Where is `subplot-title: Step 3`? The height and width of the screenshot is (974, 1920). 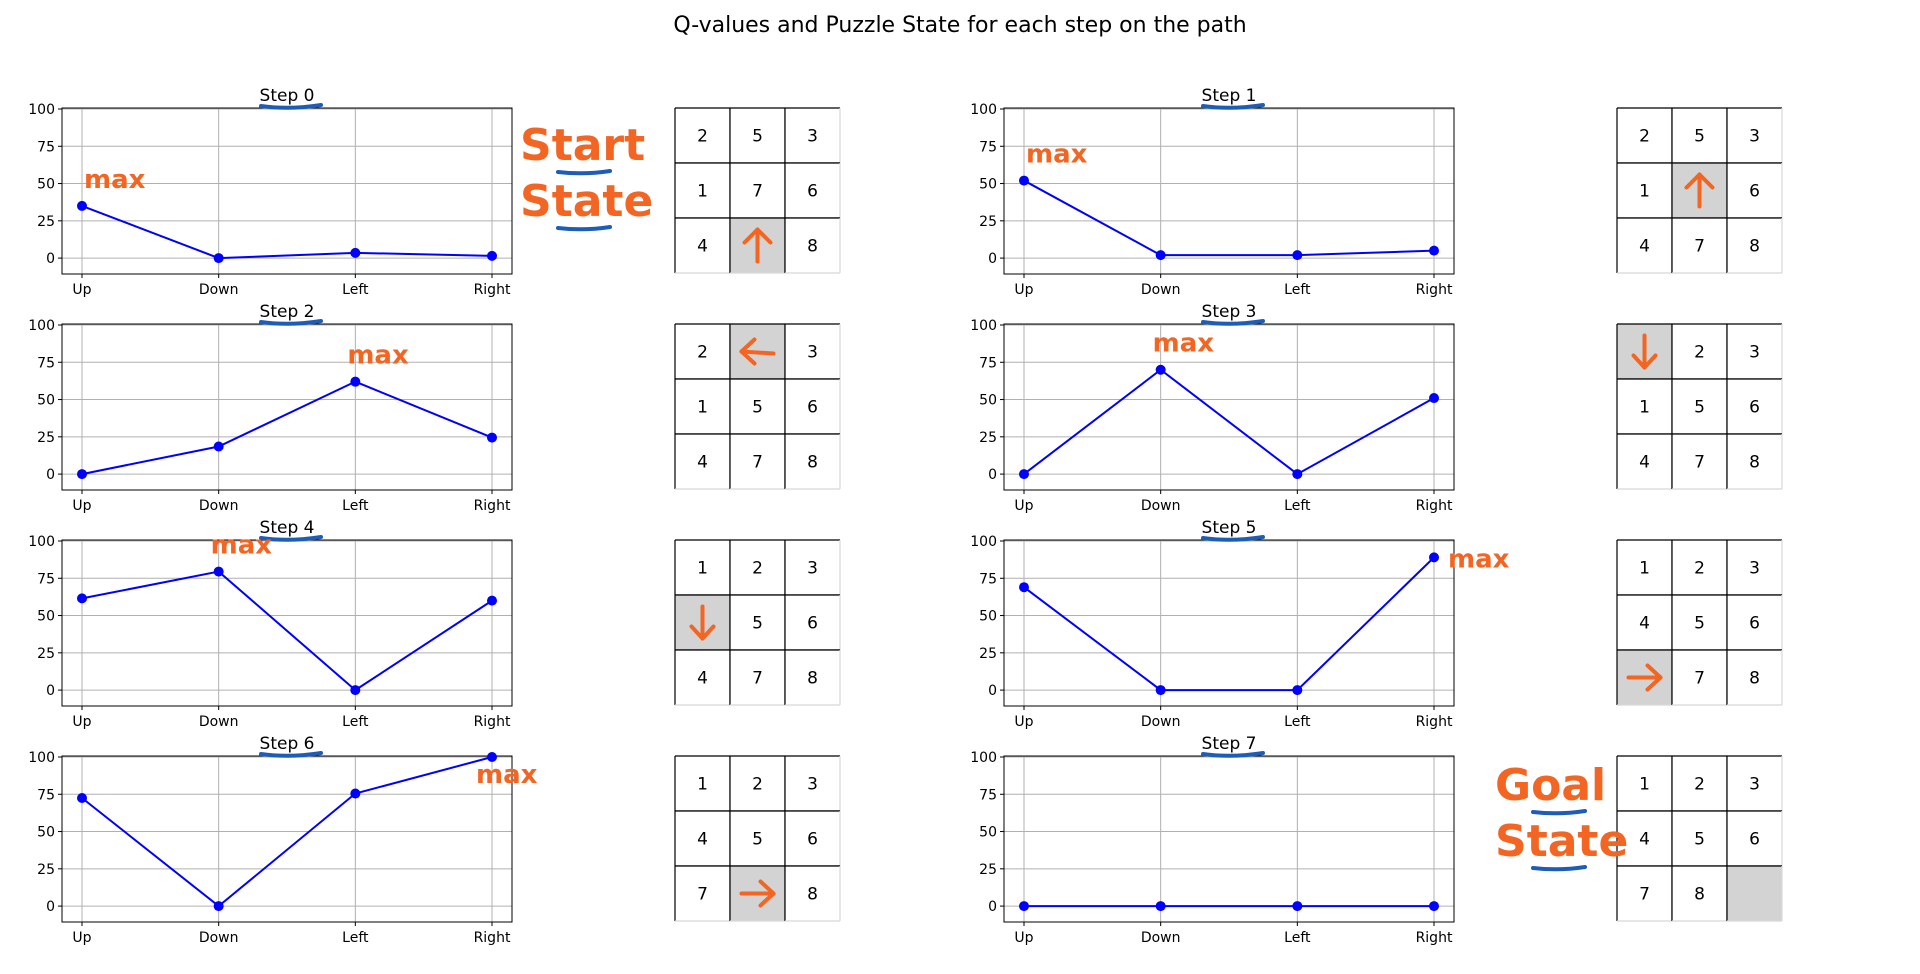
subplot-title: Step 3 is located at coordinates (1229, 312).